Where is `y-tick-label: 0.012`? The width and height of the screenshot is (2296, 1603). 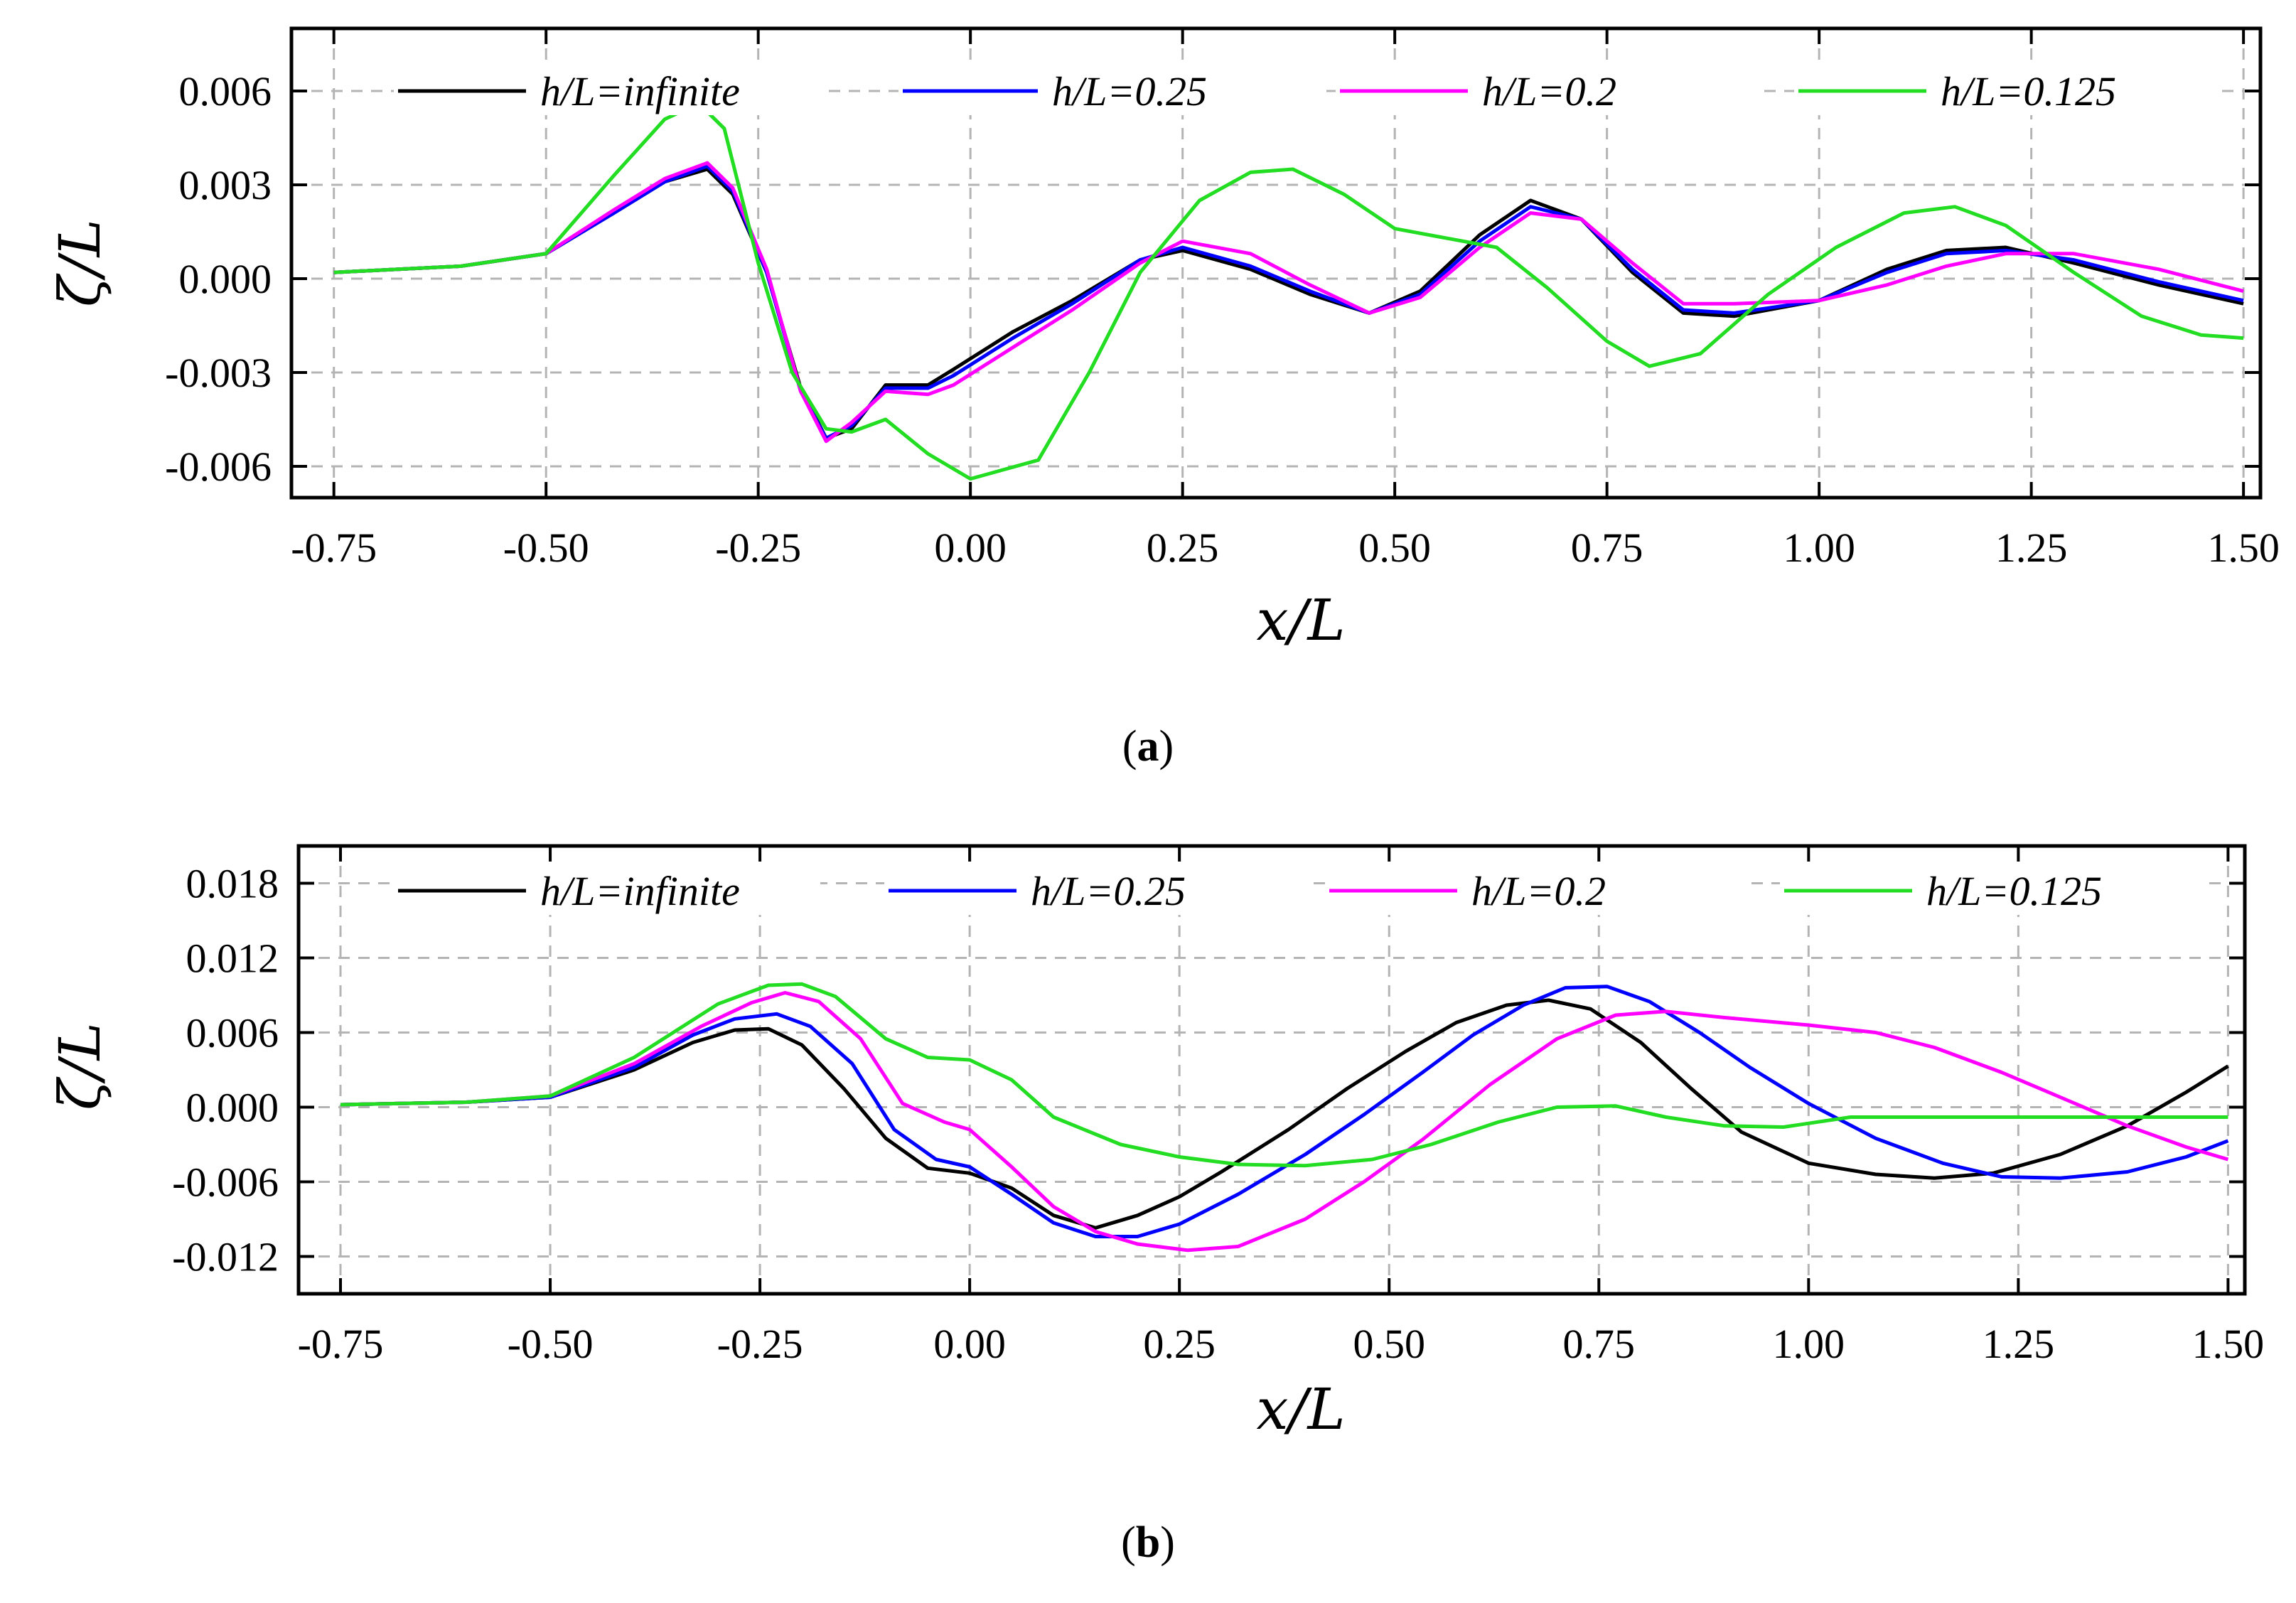 y-tick-label: 0.012 is located at coordinates (232, 959).